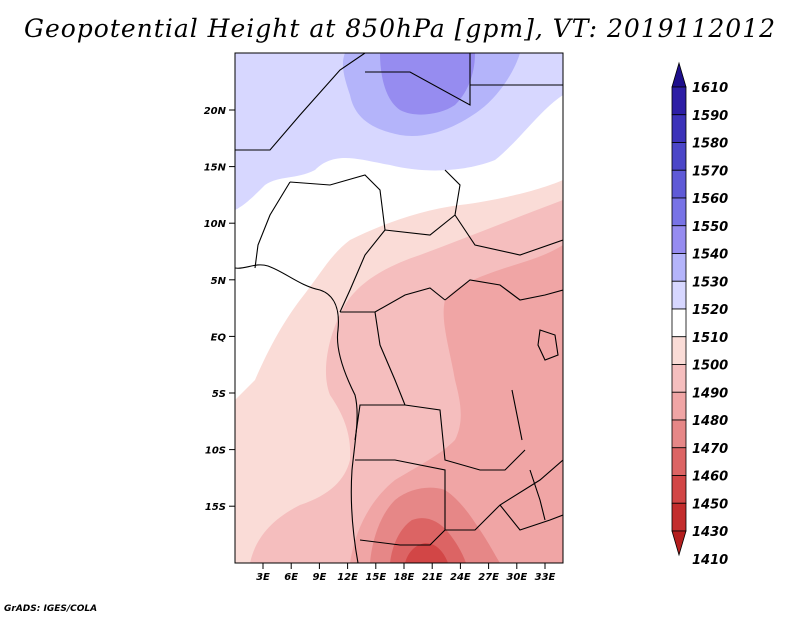  What do you see at coordinates (297, 413) in the screenshot?
I see `coastline` at bounding box center [297, 413].